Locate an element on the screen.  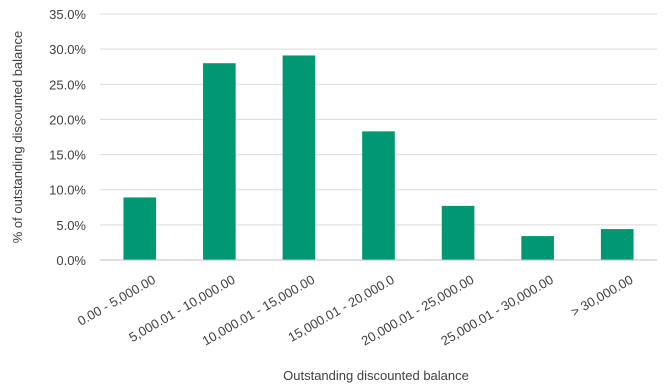
x-tick-label: > 30,000.00 is located at coordinates (601, 296).